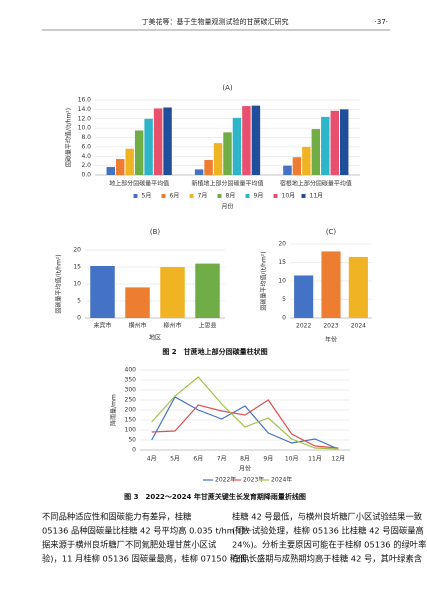  I want to click on body-line: 桂糖 42 号最低，与横州良圻糖厂小区试验结果一致, so click(327, 517).